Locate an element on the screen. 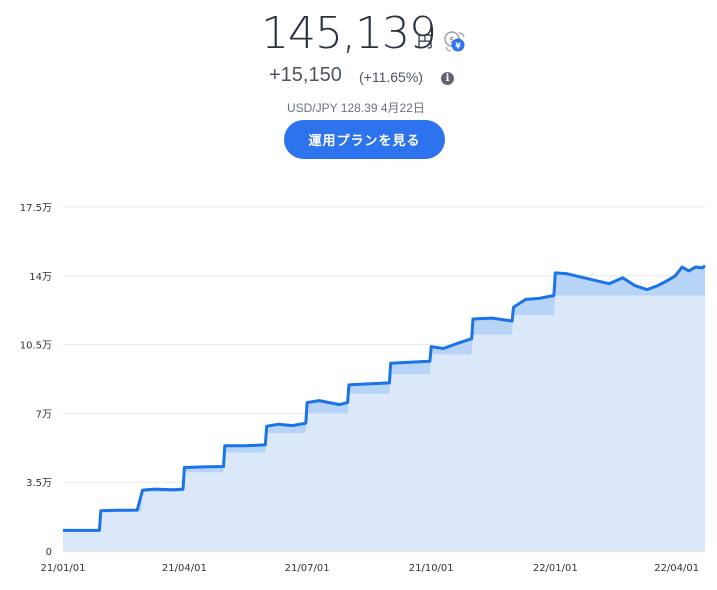 This screenshot has width=717, height=590. y-tick-label: 14万 is located at coordinates (40, 277).